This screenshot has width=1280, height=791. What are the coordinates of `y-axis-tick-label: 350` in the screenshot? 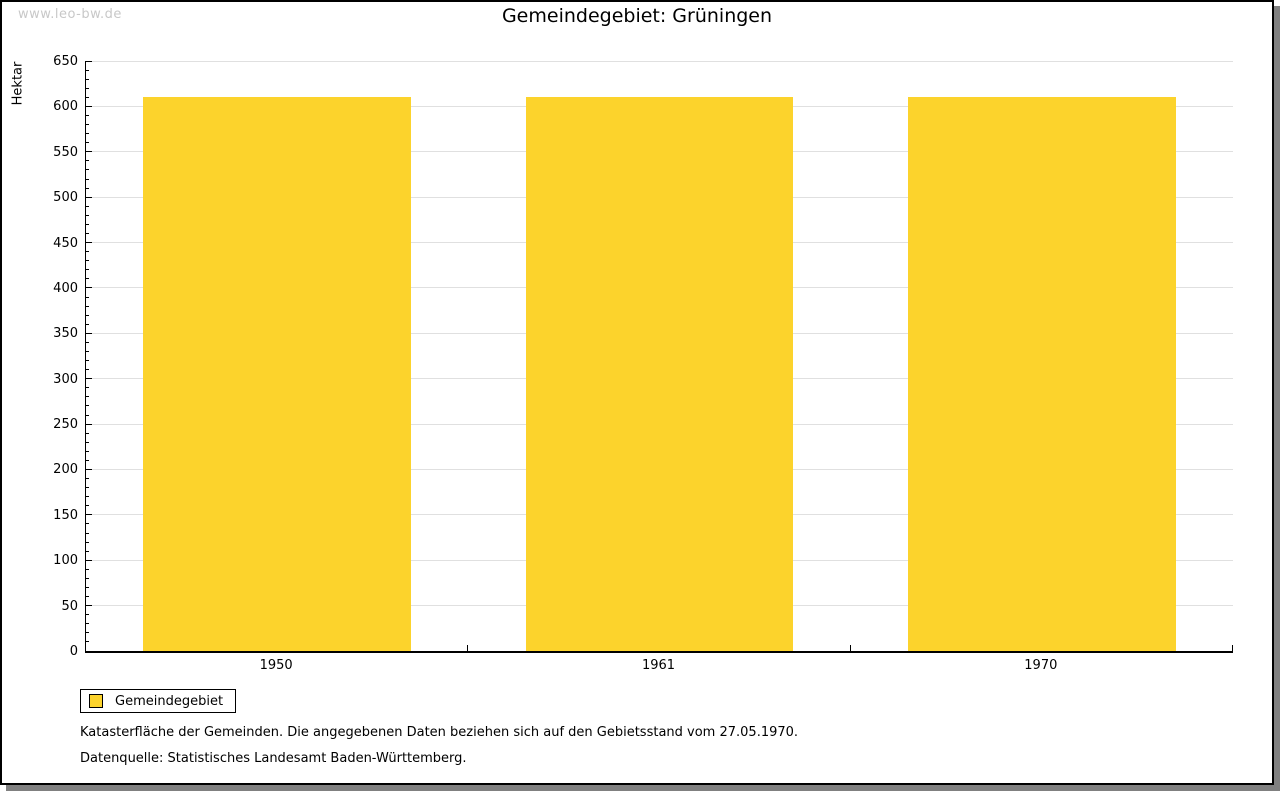 It's located at (65, 334).